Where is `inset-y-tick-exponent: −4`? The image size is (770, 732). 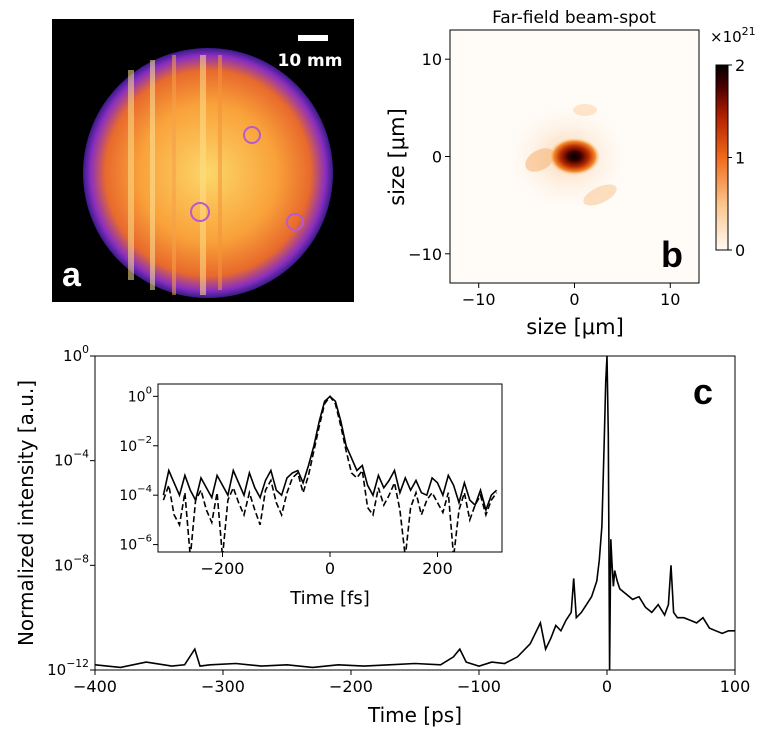 inset-y-tick-exponent: −4 is located at coordinates (144, 489).